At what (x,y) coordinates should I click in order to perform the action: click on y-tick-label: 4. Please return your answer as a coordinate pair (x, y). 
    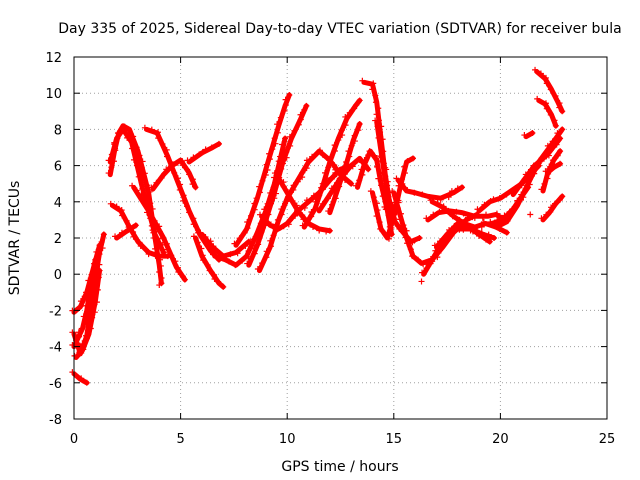
    Looking at the image, I should click on (58, 203).